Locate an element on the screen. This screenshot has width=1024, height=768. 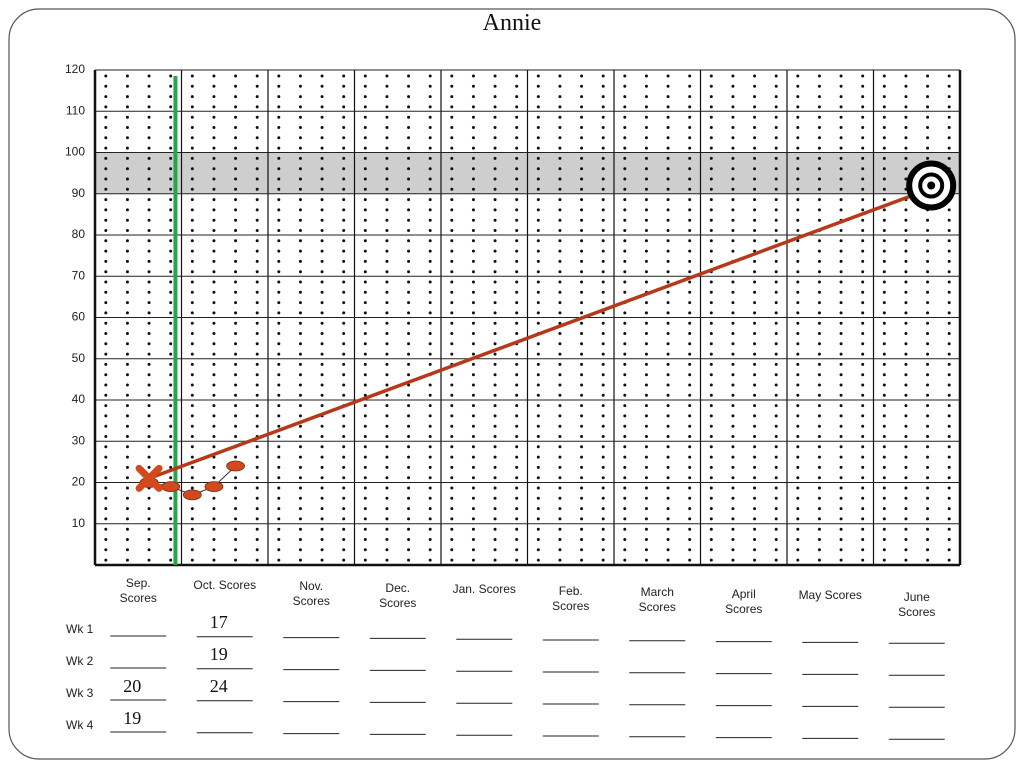
y-tick-label: 120 is located at coordinates (75, 69).